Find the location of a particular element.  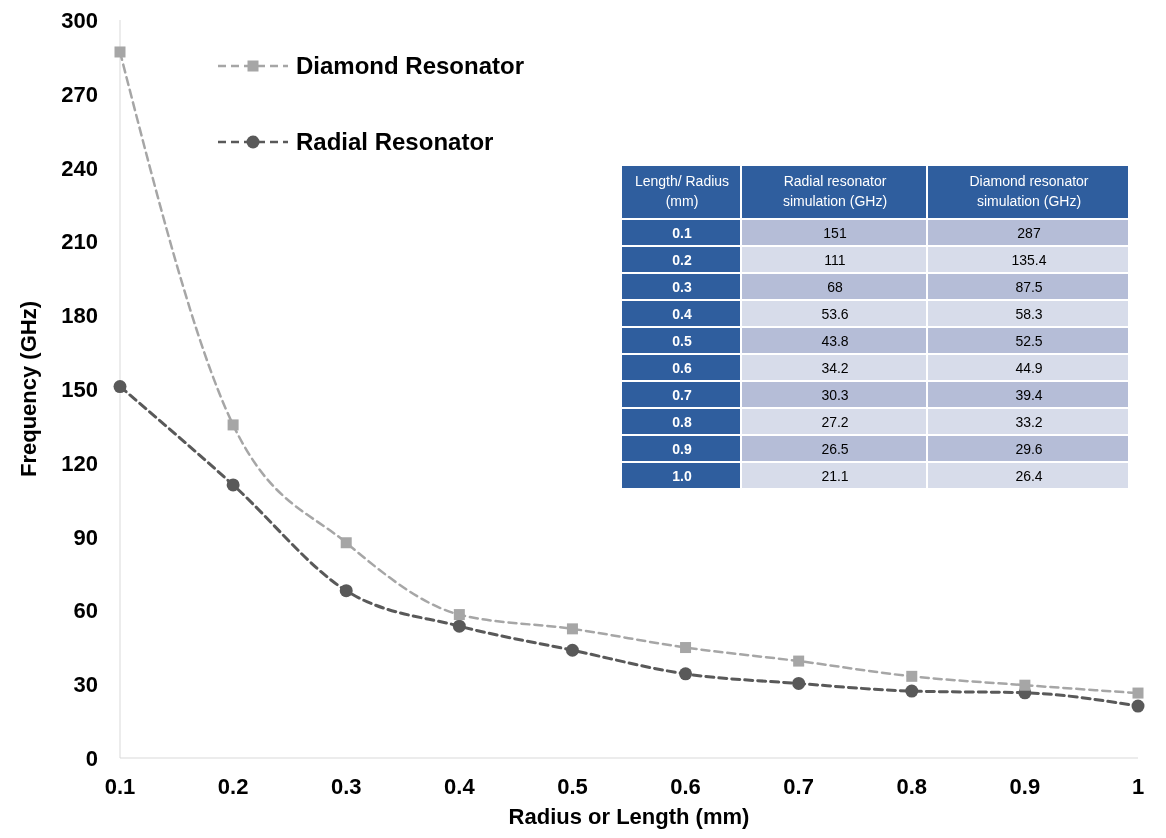

data-label: 43.8 is located at coordinates (835, 341).